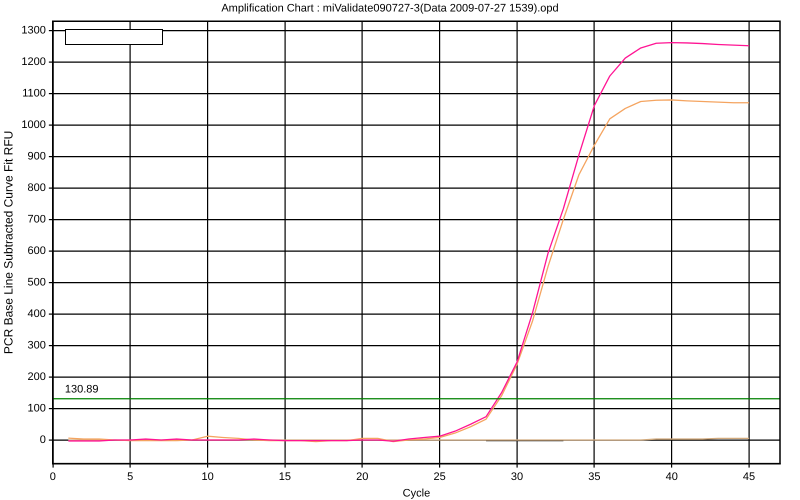  Describe the element at coordinates (81, 389) in the screenshot. I see `ref-line-label: 130.89` at that location.